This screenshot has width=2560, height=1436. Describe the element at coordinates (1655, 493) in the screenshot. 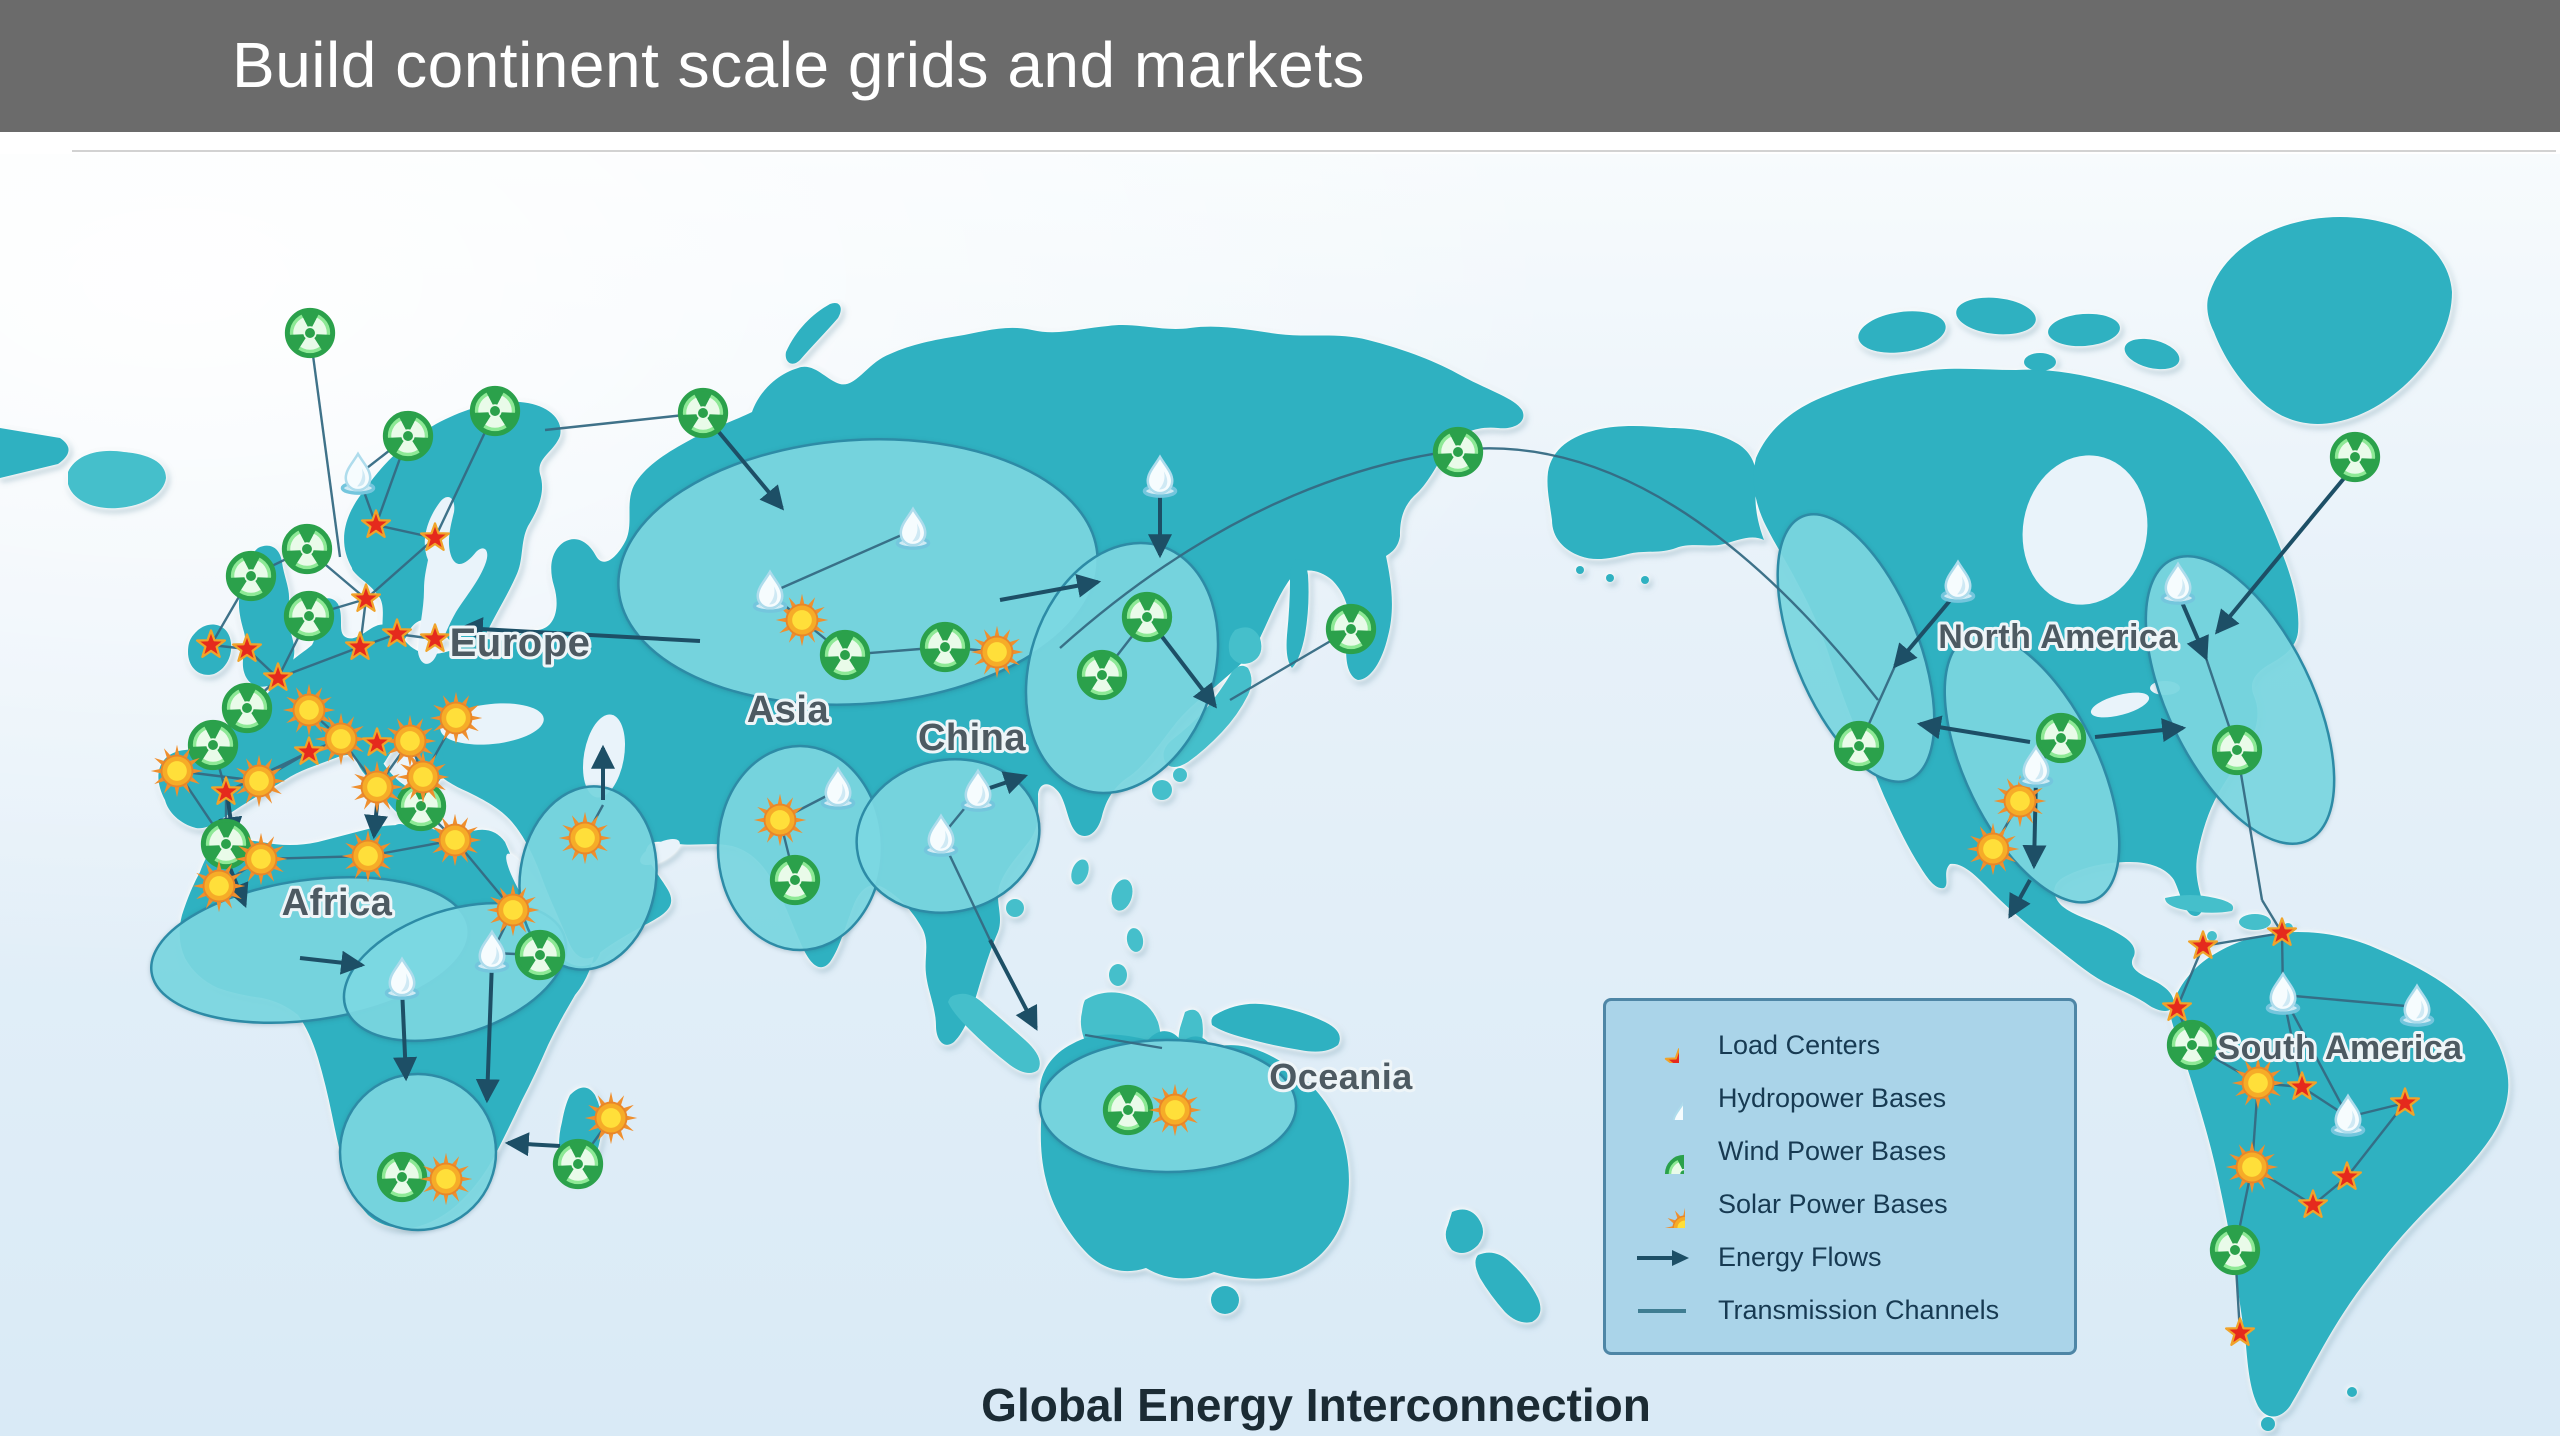

I see `landmass-alaska` at that location.